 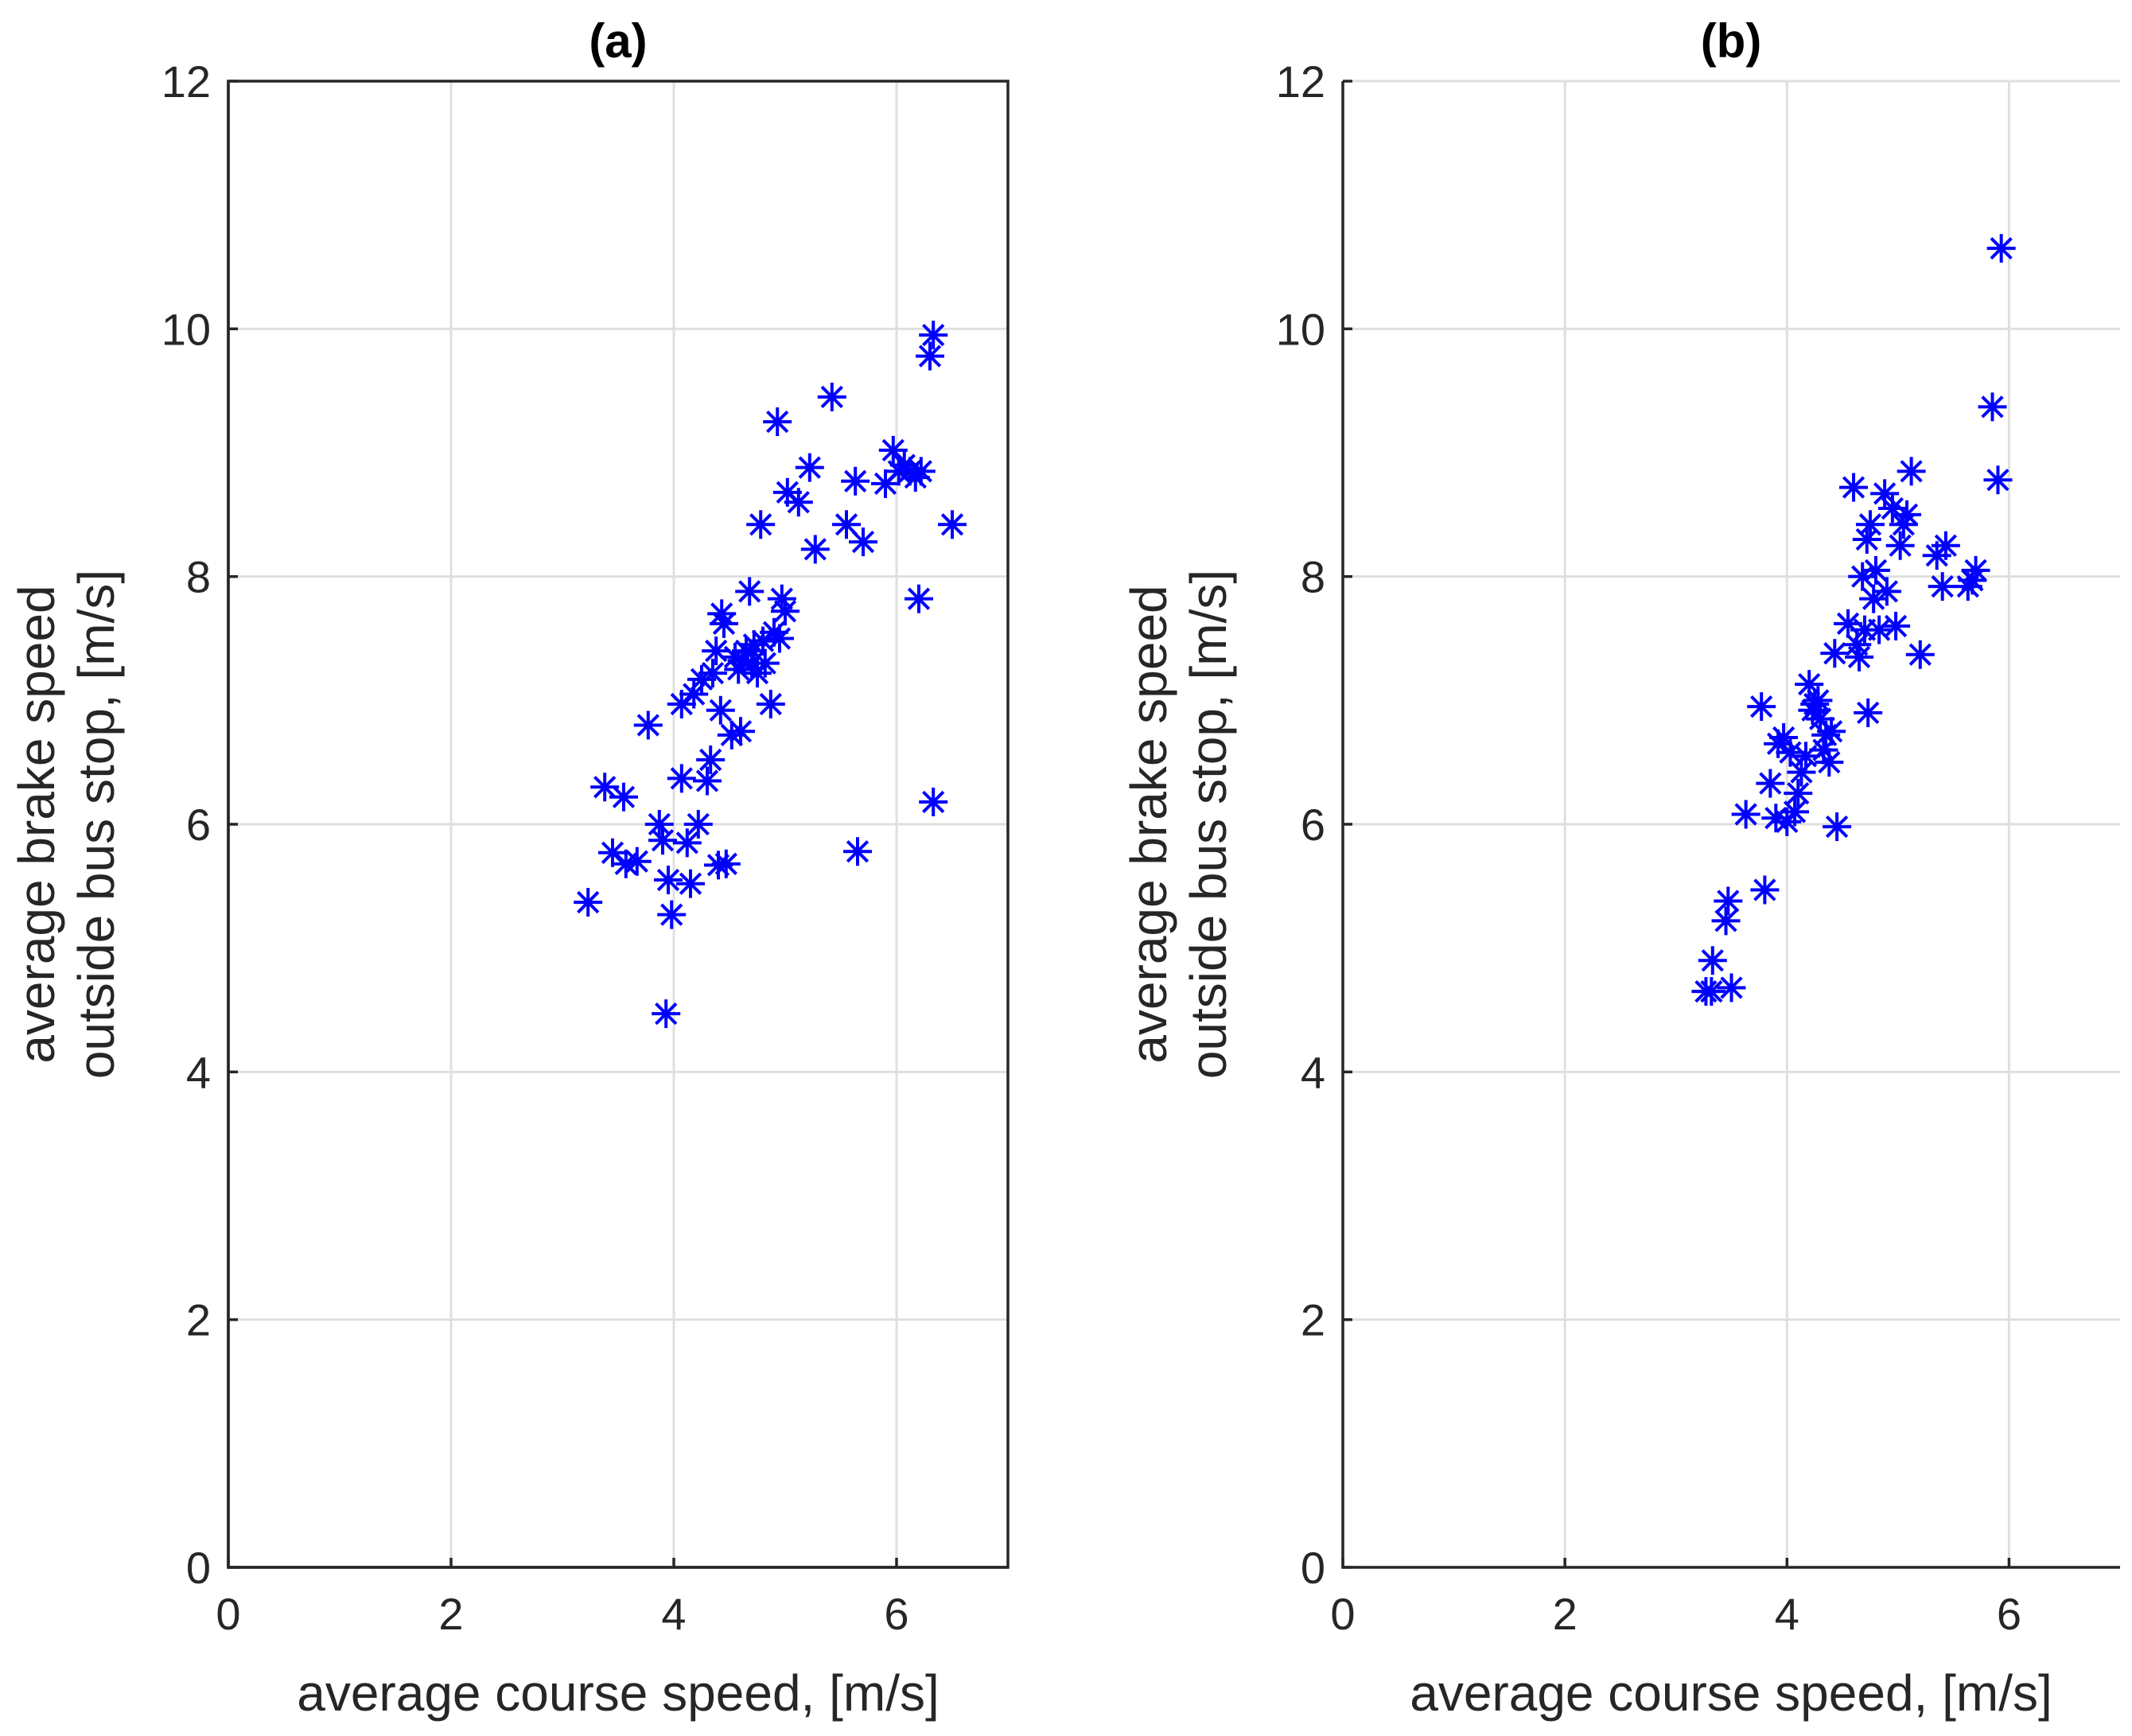 I want to click on panel-b-y-axis-label-line2: outside bus stop, [m/s], so click(x=1208, y=824).